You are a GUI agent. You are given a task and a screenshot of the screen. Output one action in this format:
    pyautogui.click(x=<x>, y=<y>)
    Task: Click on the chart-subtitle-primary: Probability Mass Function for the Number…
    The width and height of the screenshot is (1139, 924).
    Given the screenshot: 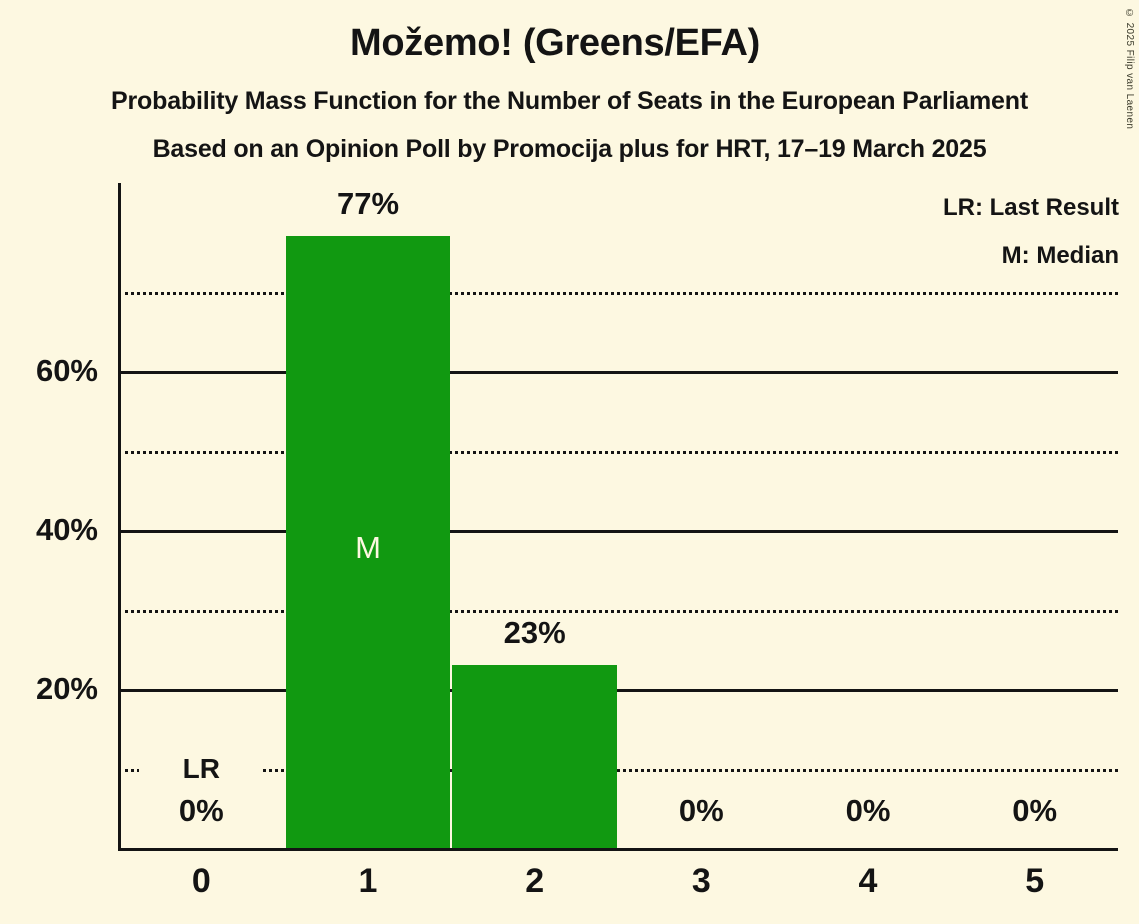 What is the action you would take?
    pyautogui.click(x=569, y=101)
    